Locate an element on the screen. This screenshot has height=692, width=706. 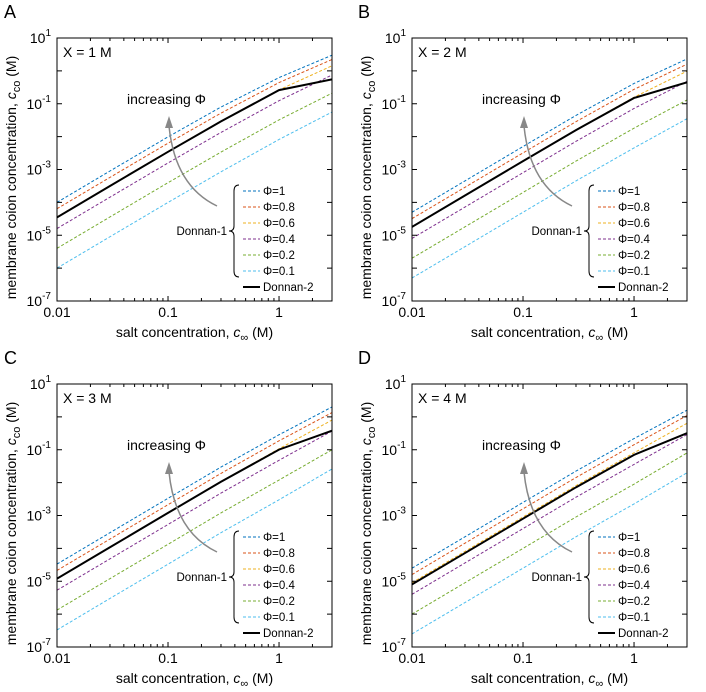
legend-item: Φ=0.6 is located at coordinates (624, 224).